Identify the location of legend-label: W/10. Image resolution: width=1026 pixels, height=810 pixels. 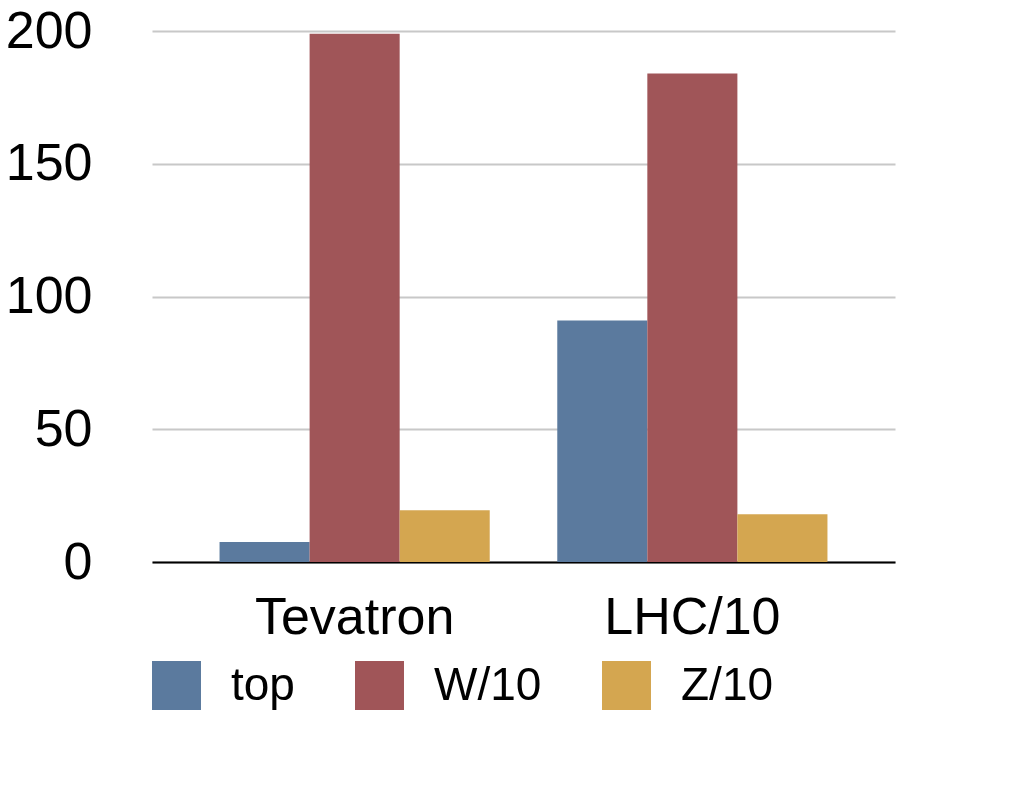
(488, 683).